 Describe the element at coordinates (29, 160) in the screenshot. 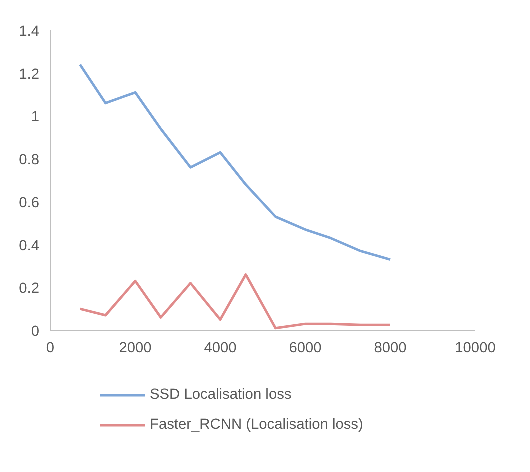

I see `y-tick-label: 0.8` at that location.